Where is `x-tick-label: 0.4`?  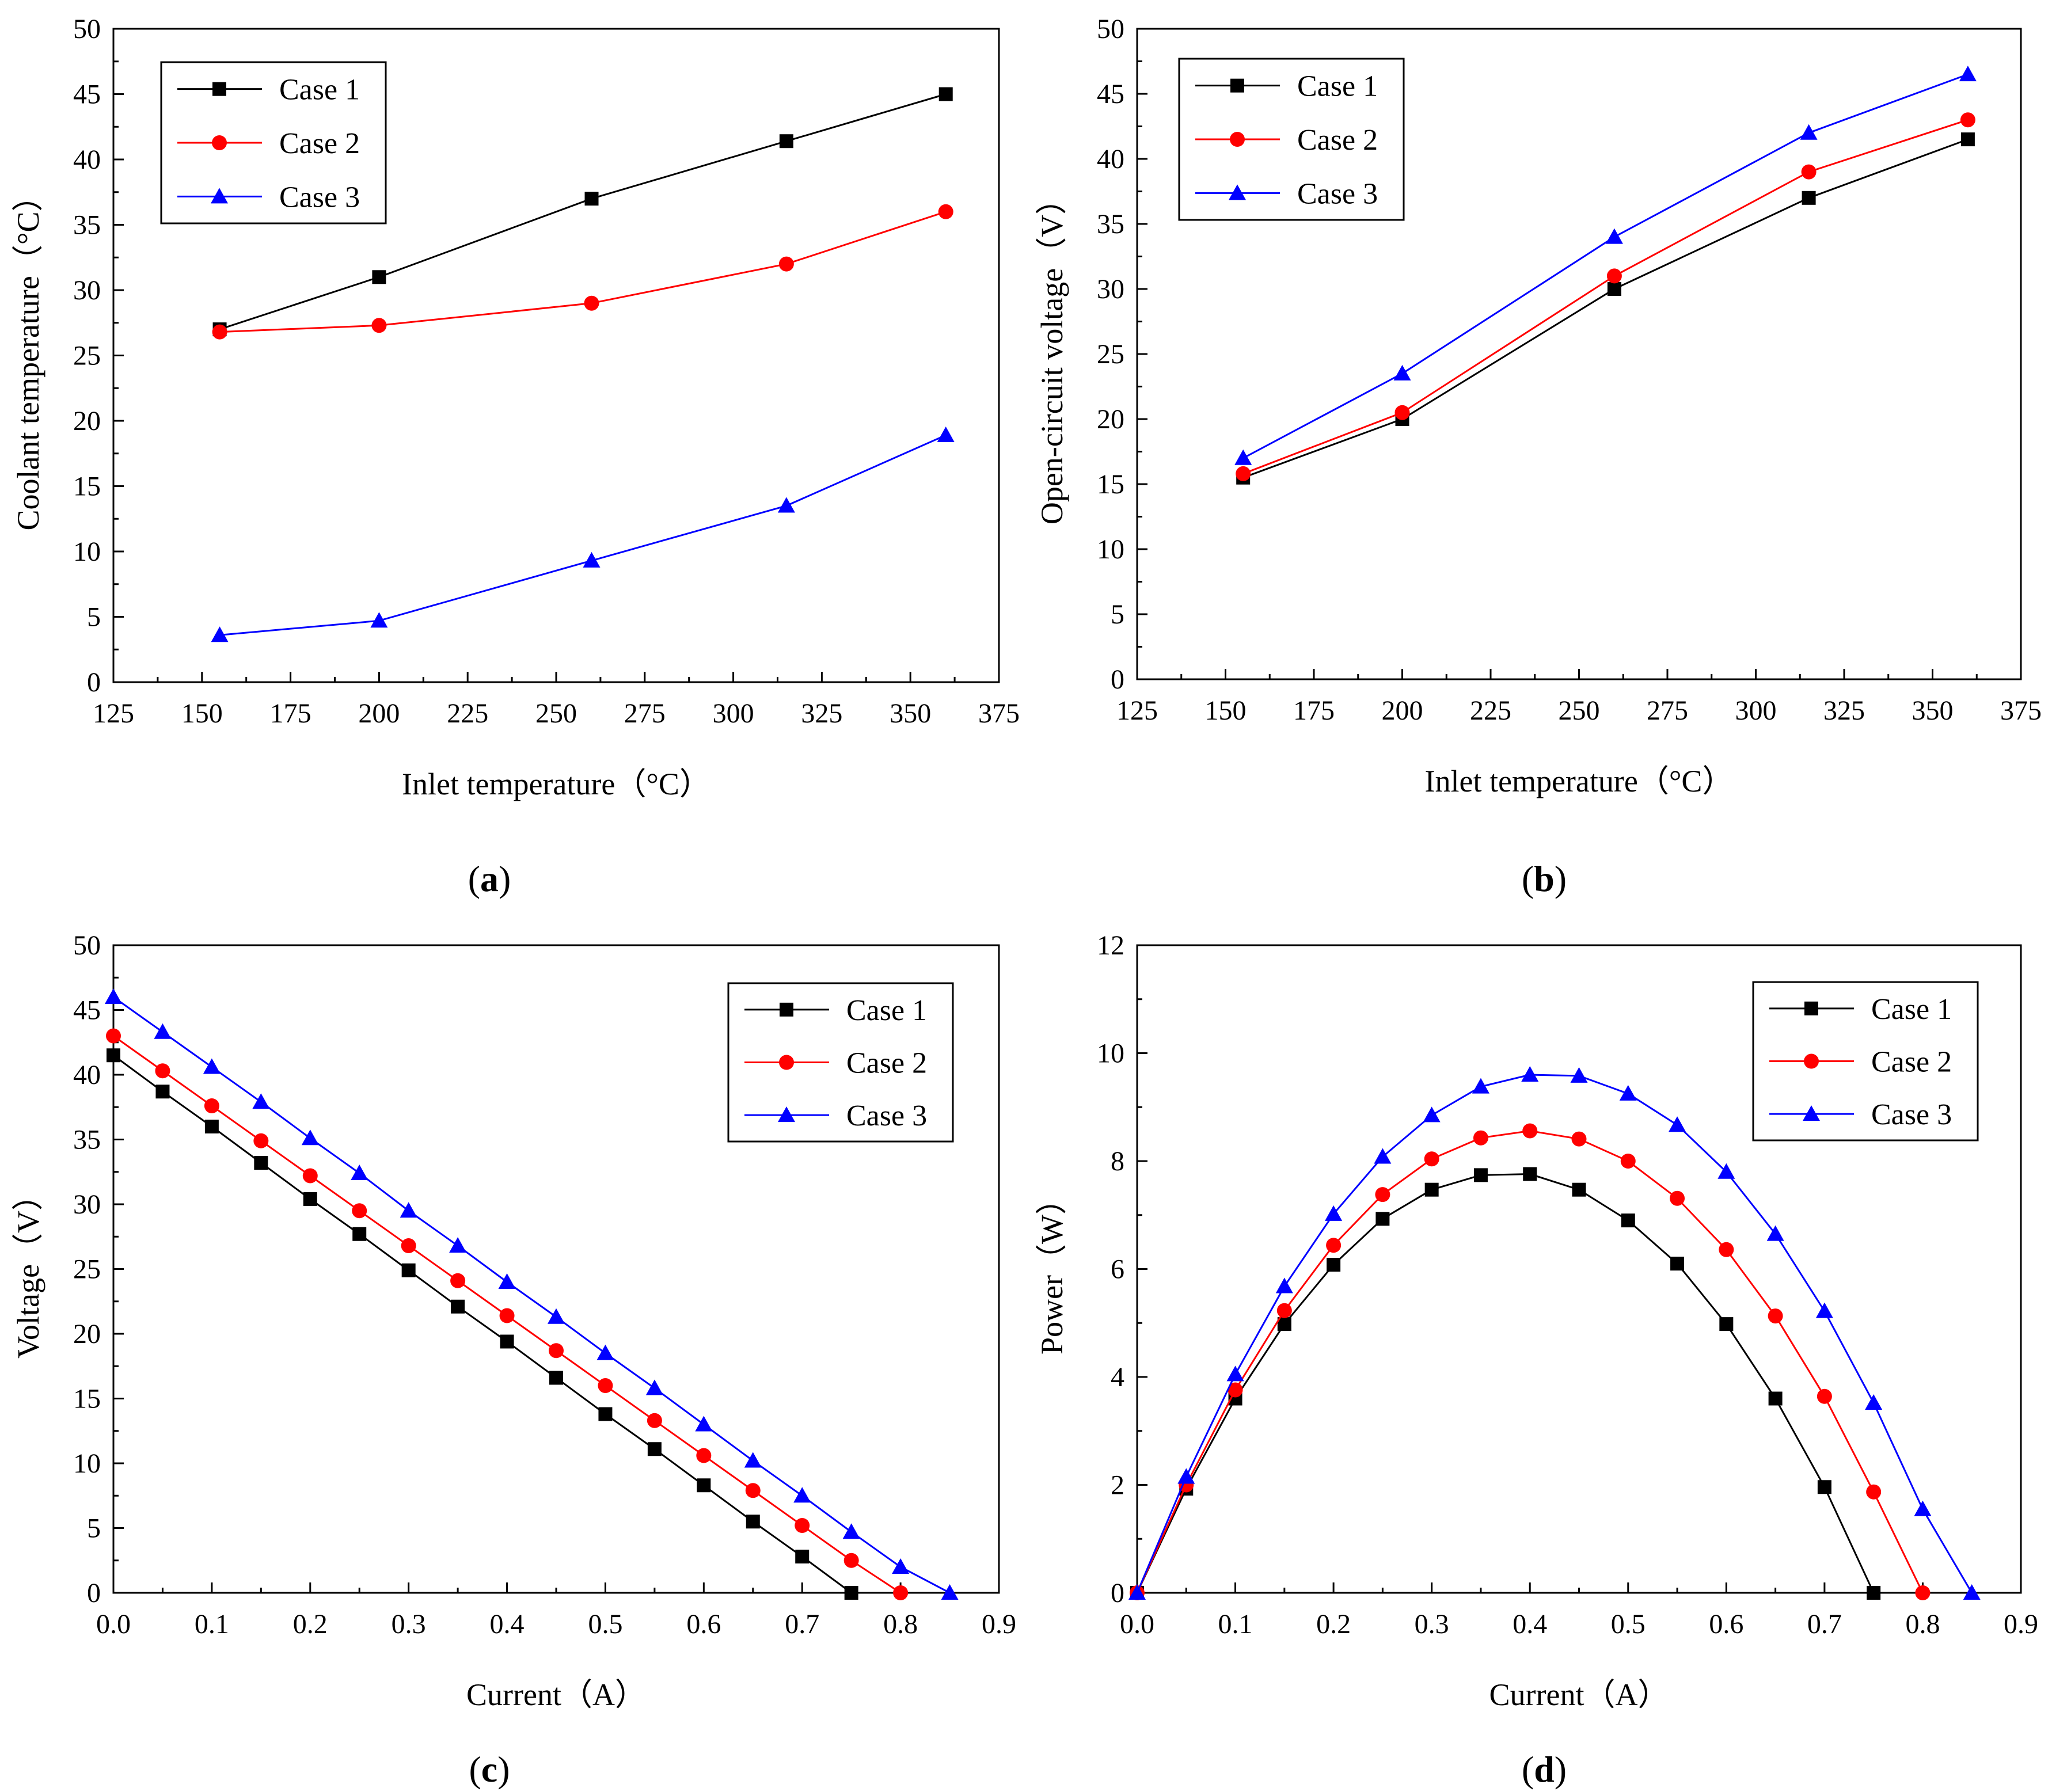
x-tick-label: 0.4 is located at coordinates (508, 1624).